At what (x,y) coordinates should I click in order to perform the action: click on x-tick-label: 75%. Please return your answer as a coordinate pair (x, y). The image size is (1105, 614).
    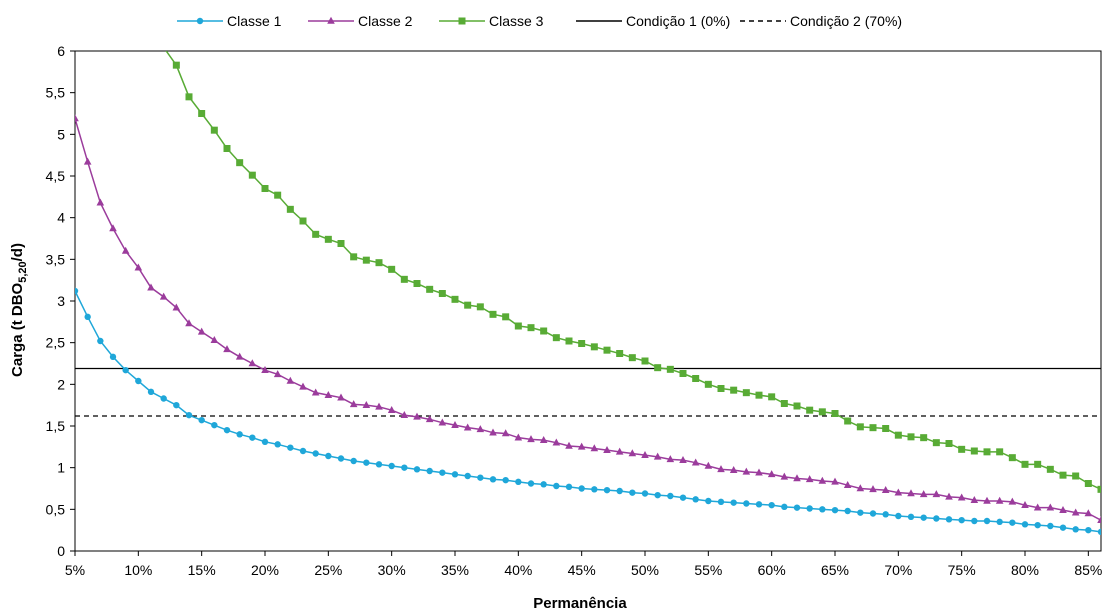
    Looking at the image, I should click on (962, 570).